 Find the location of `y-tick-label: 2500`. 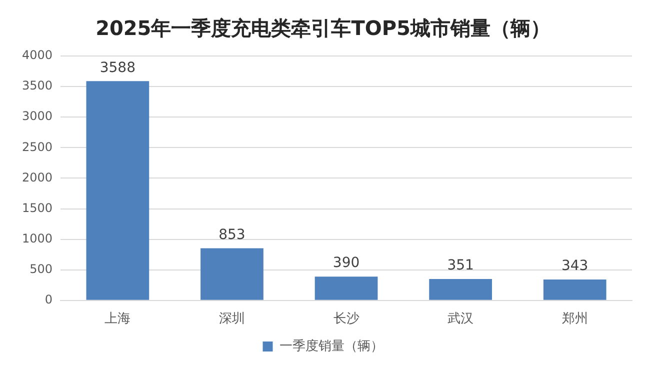

y-tick-label: 2500 is located at coordinates (37, 147).